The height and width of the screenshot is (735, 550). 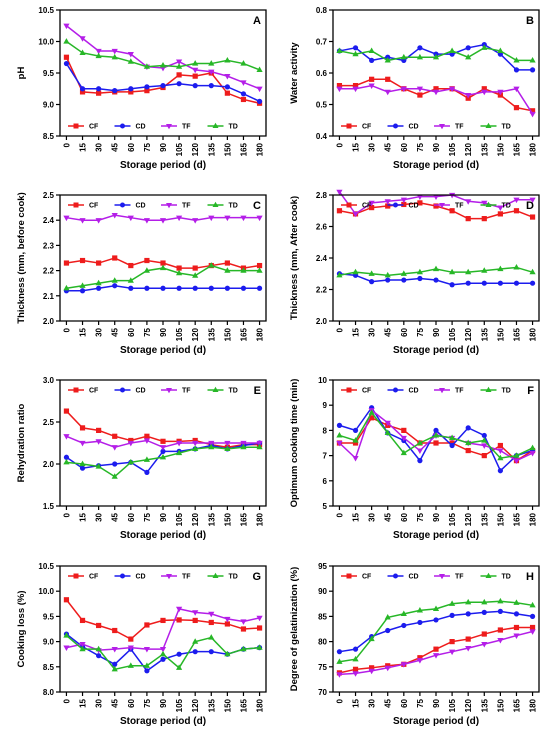 What do you see at coordinates (21, 257) in the screenshot?
I see `y-axis-label: Thickness (mm, before cook)` at bounding box center [21, 257].